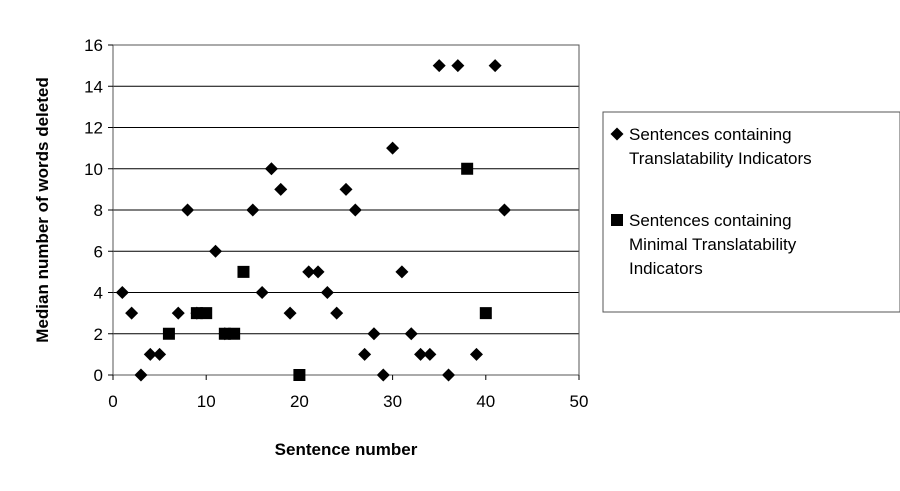 This screenshot has width=900, height=491. I want to click on y-tick-label: 2, so click(98, 334).